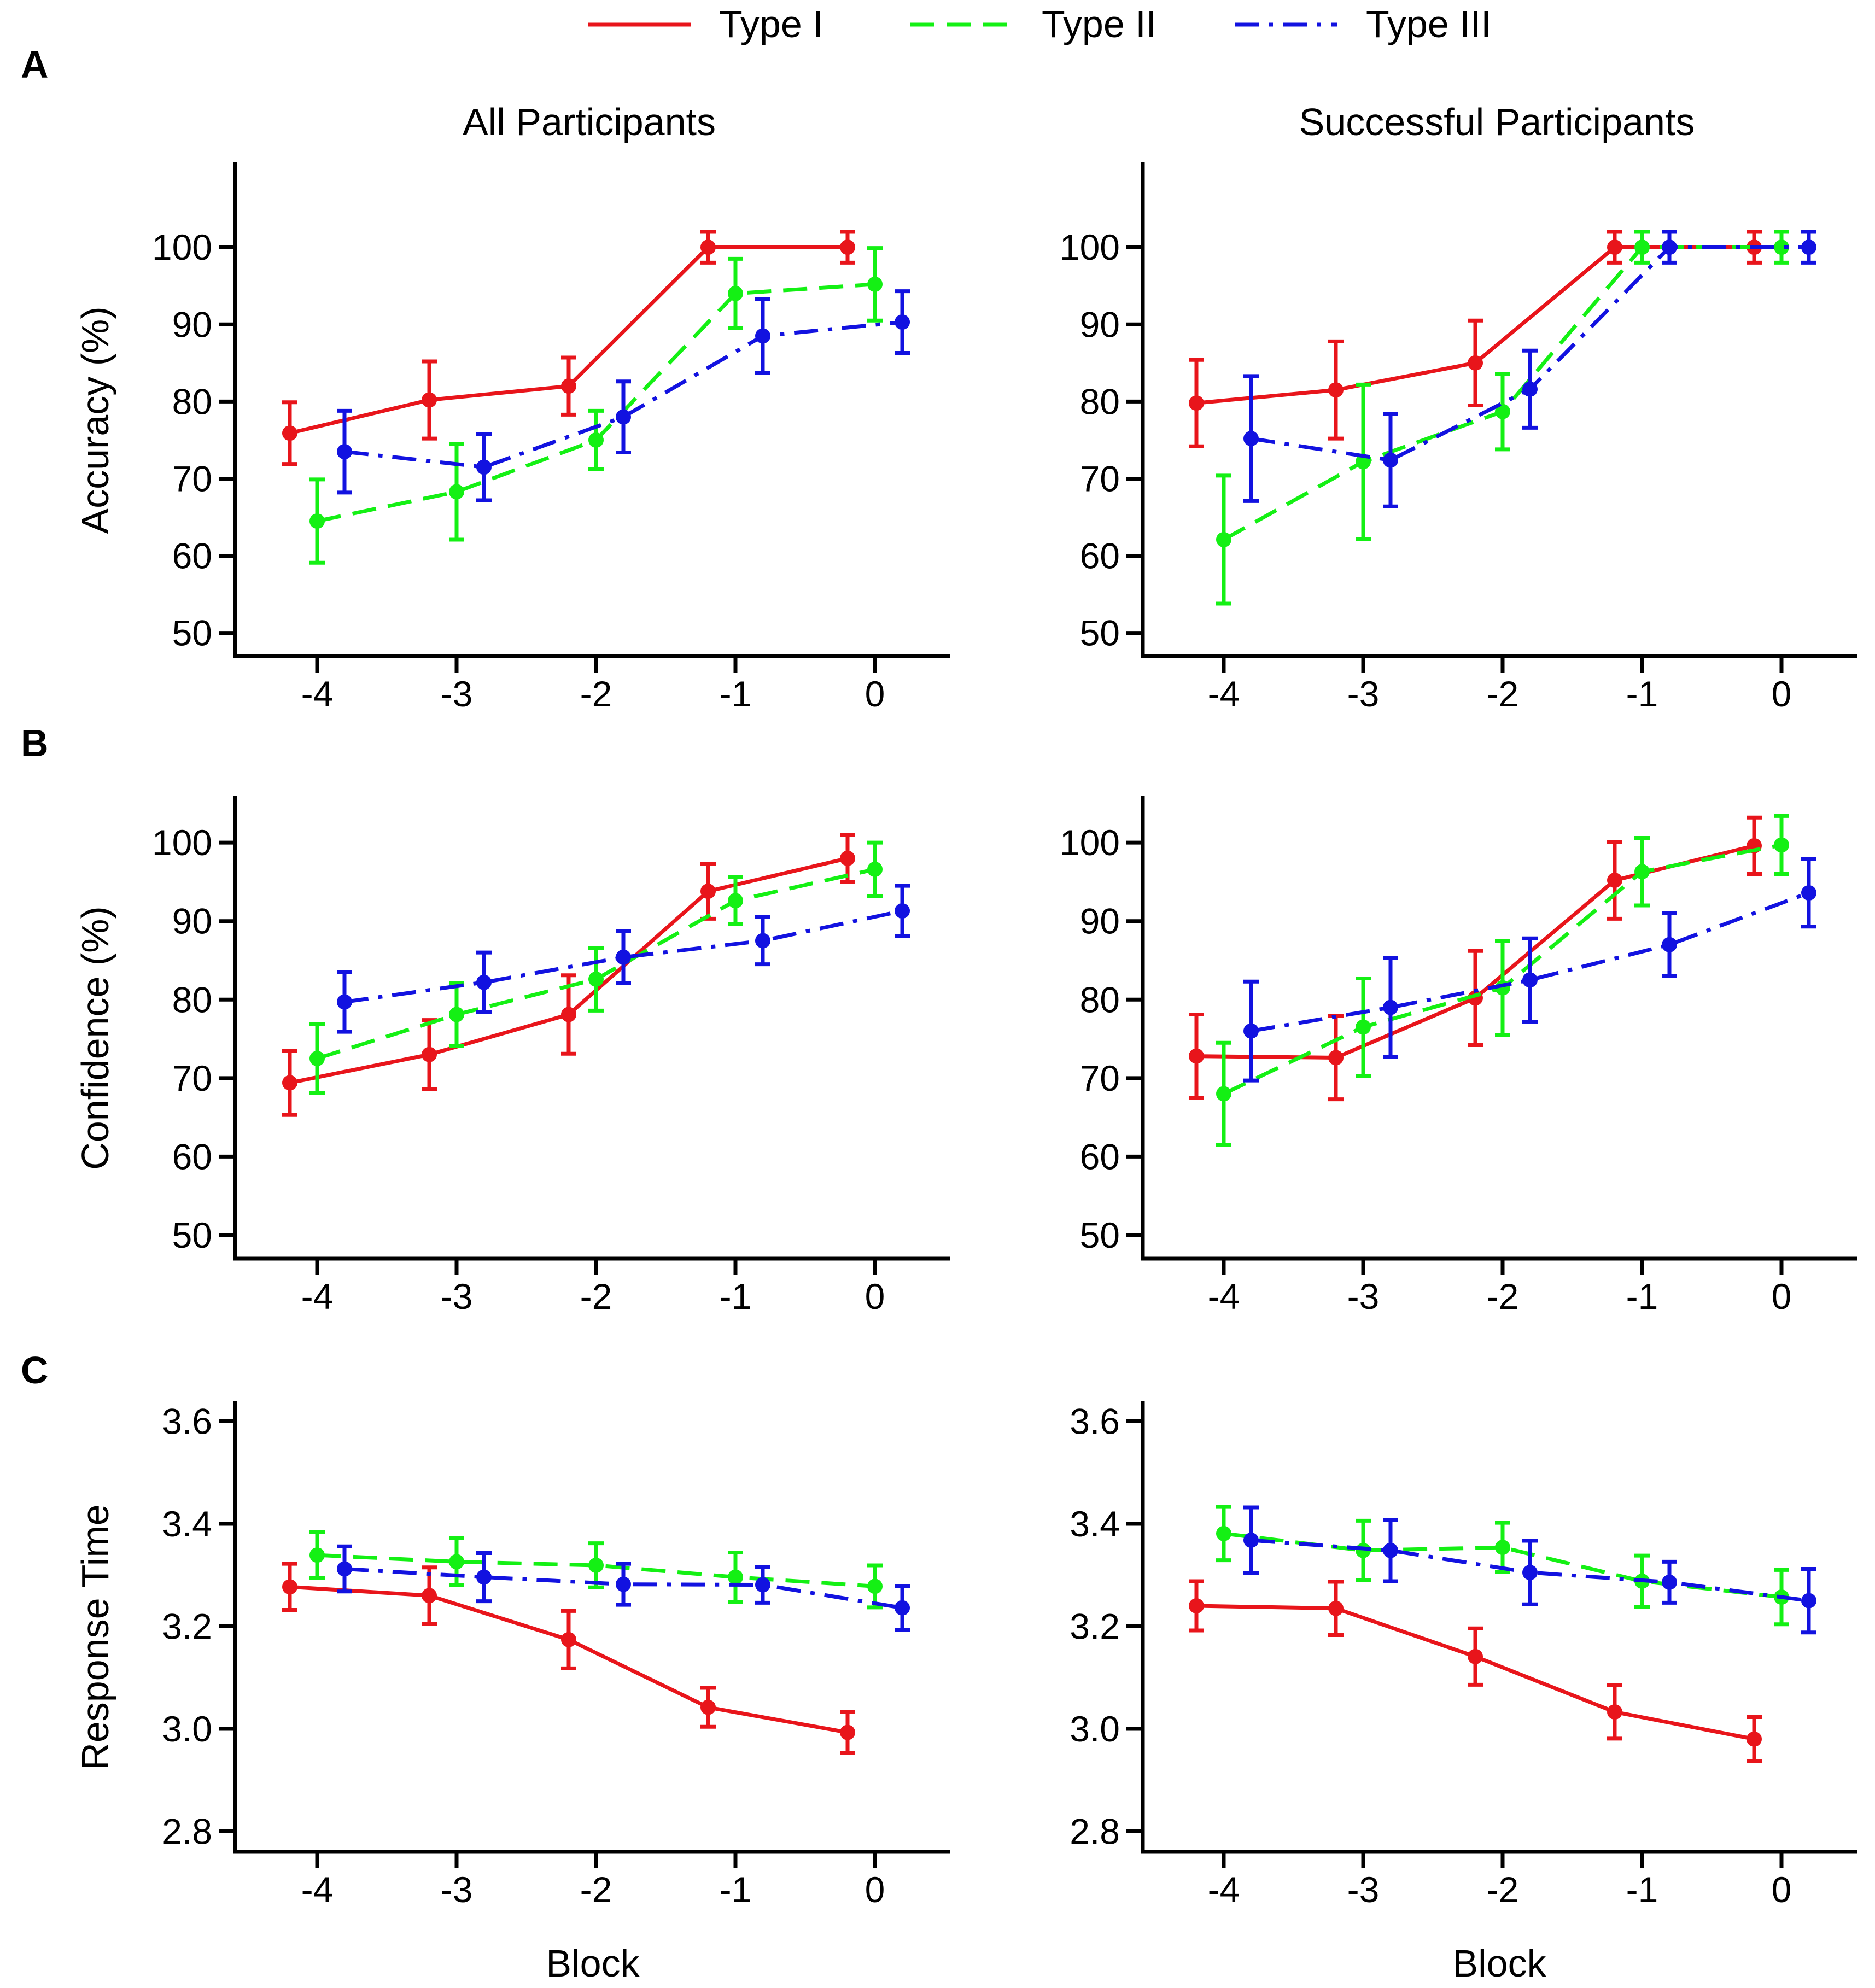 The image size is (1875, 1988). What do you see at coordinates (1499, 1964) in the screenshot?
I see `x-axis-label: Block` at bounding box center [1499, 1964].